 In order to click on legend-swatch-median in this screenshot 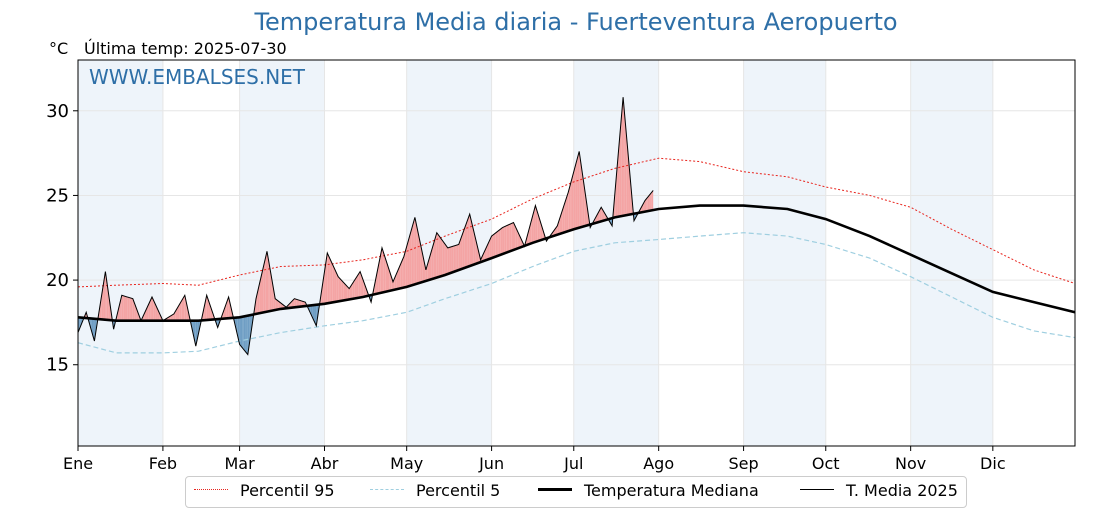, I will do `click(555, 489)`.